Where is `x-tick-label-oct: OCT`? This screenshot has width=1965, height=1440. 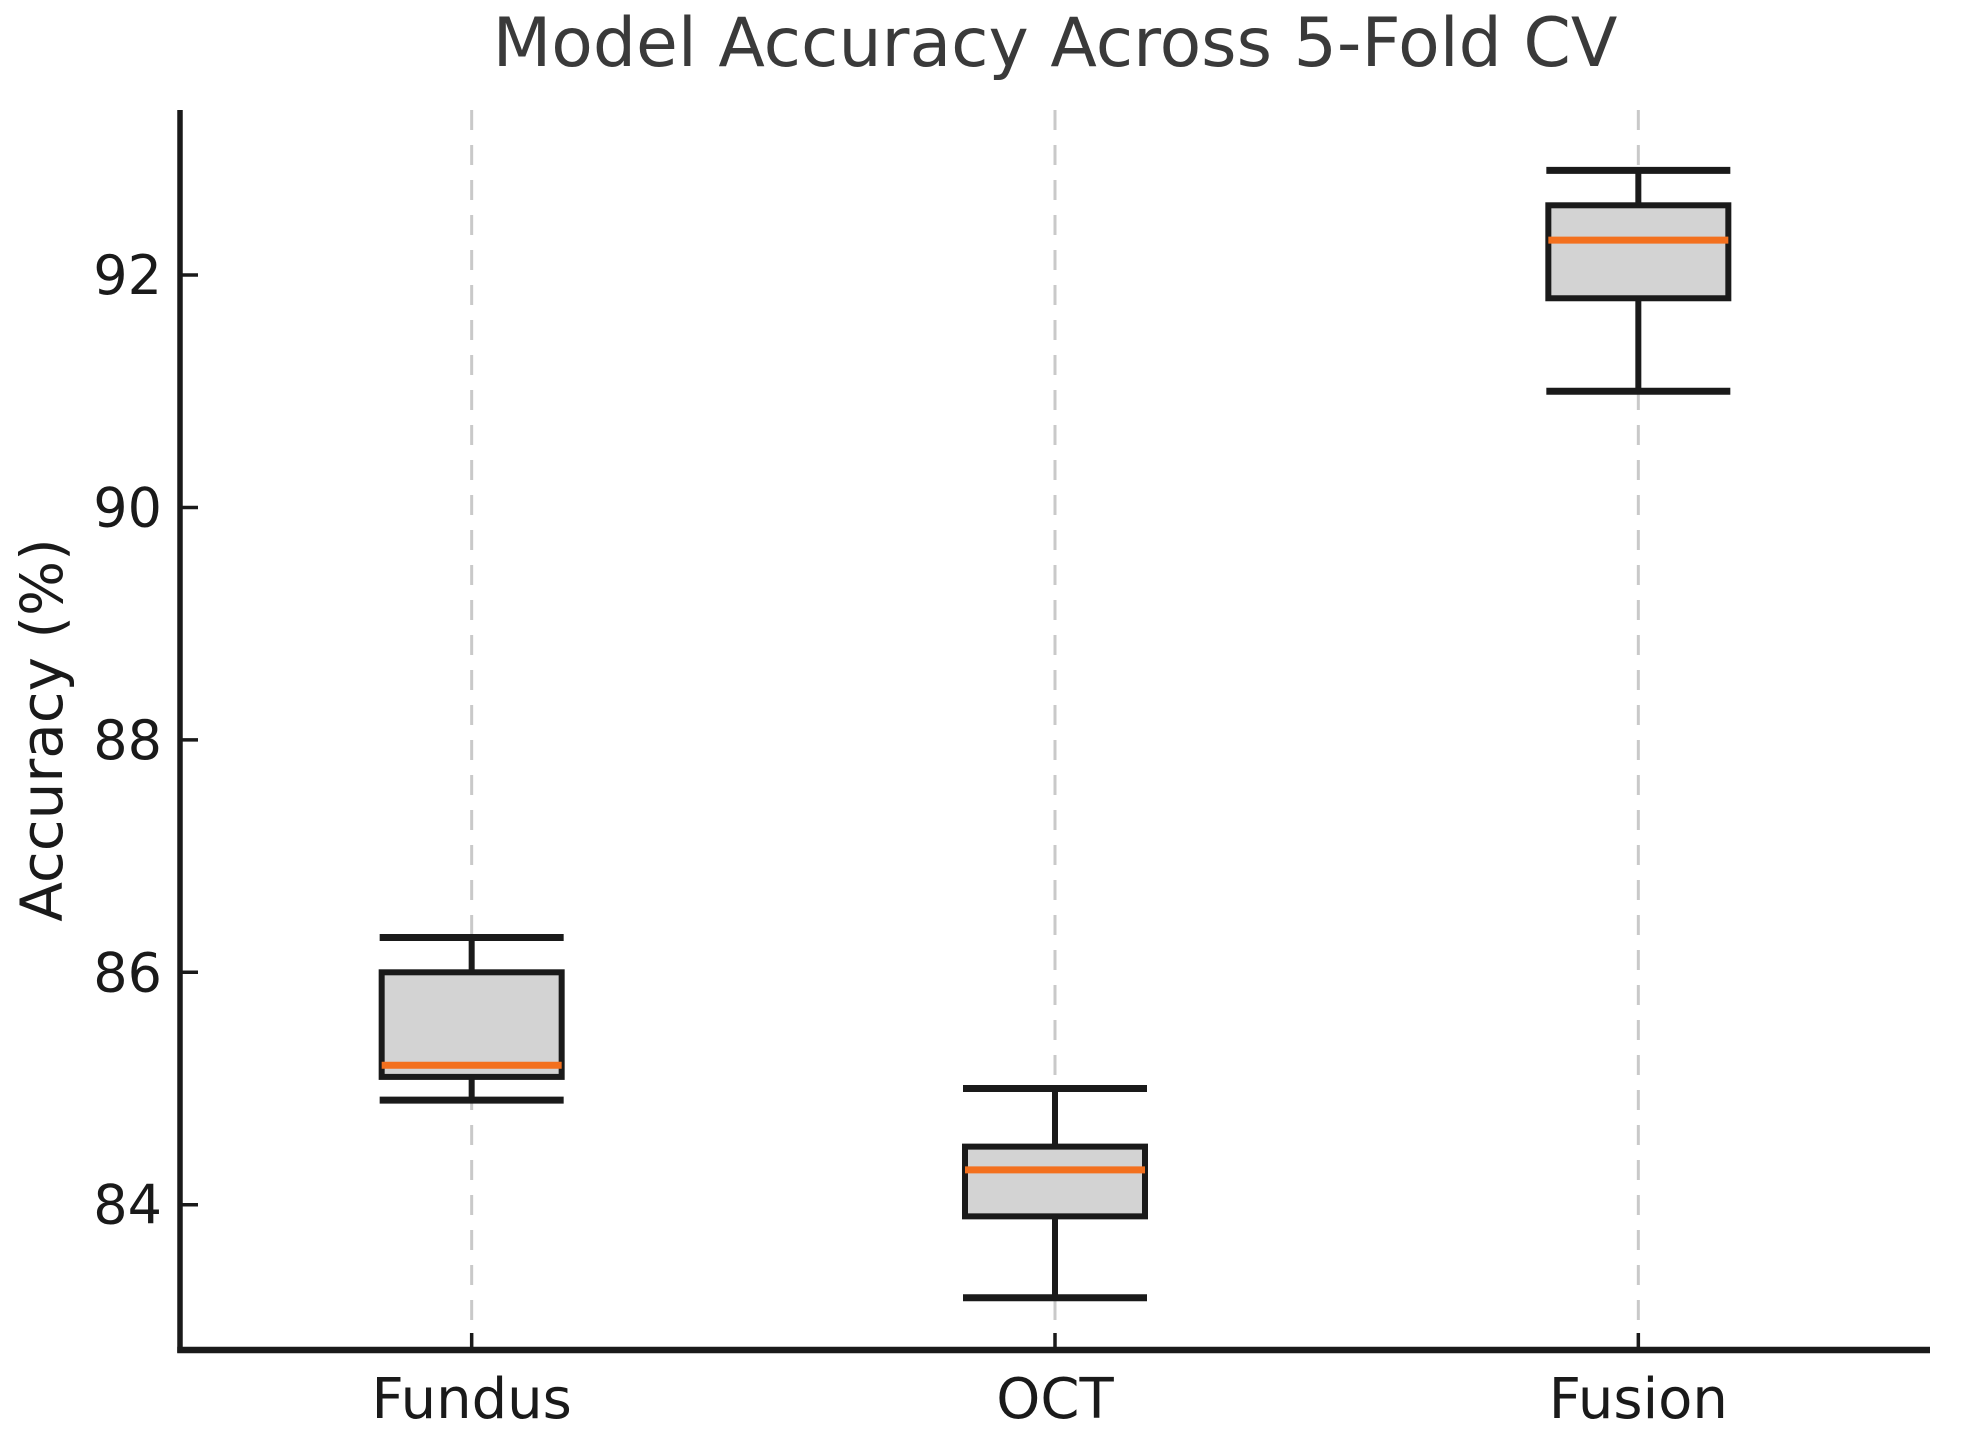 x-tick-label-oct: OCT is located at coordinates (1055, 1399).